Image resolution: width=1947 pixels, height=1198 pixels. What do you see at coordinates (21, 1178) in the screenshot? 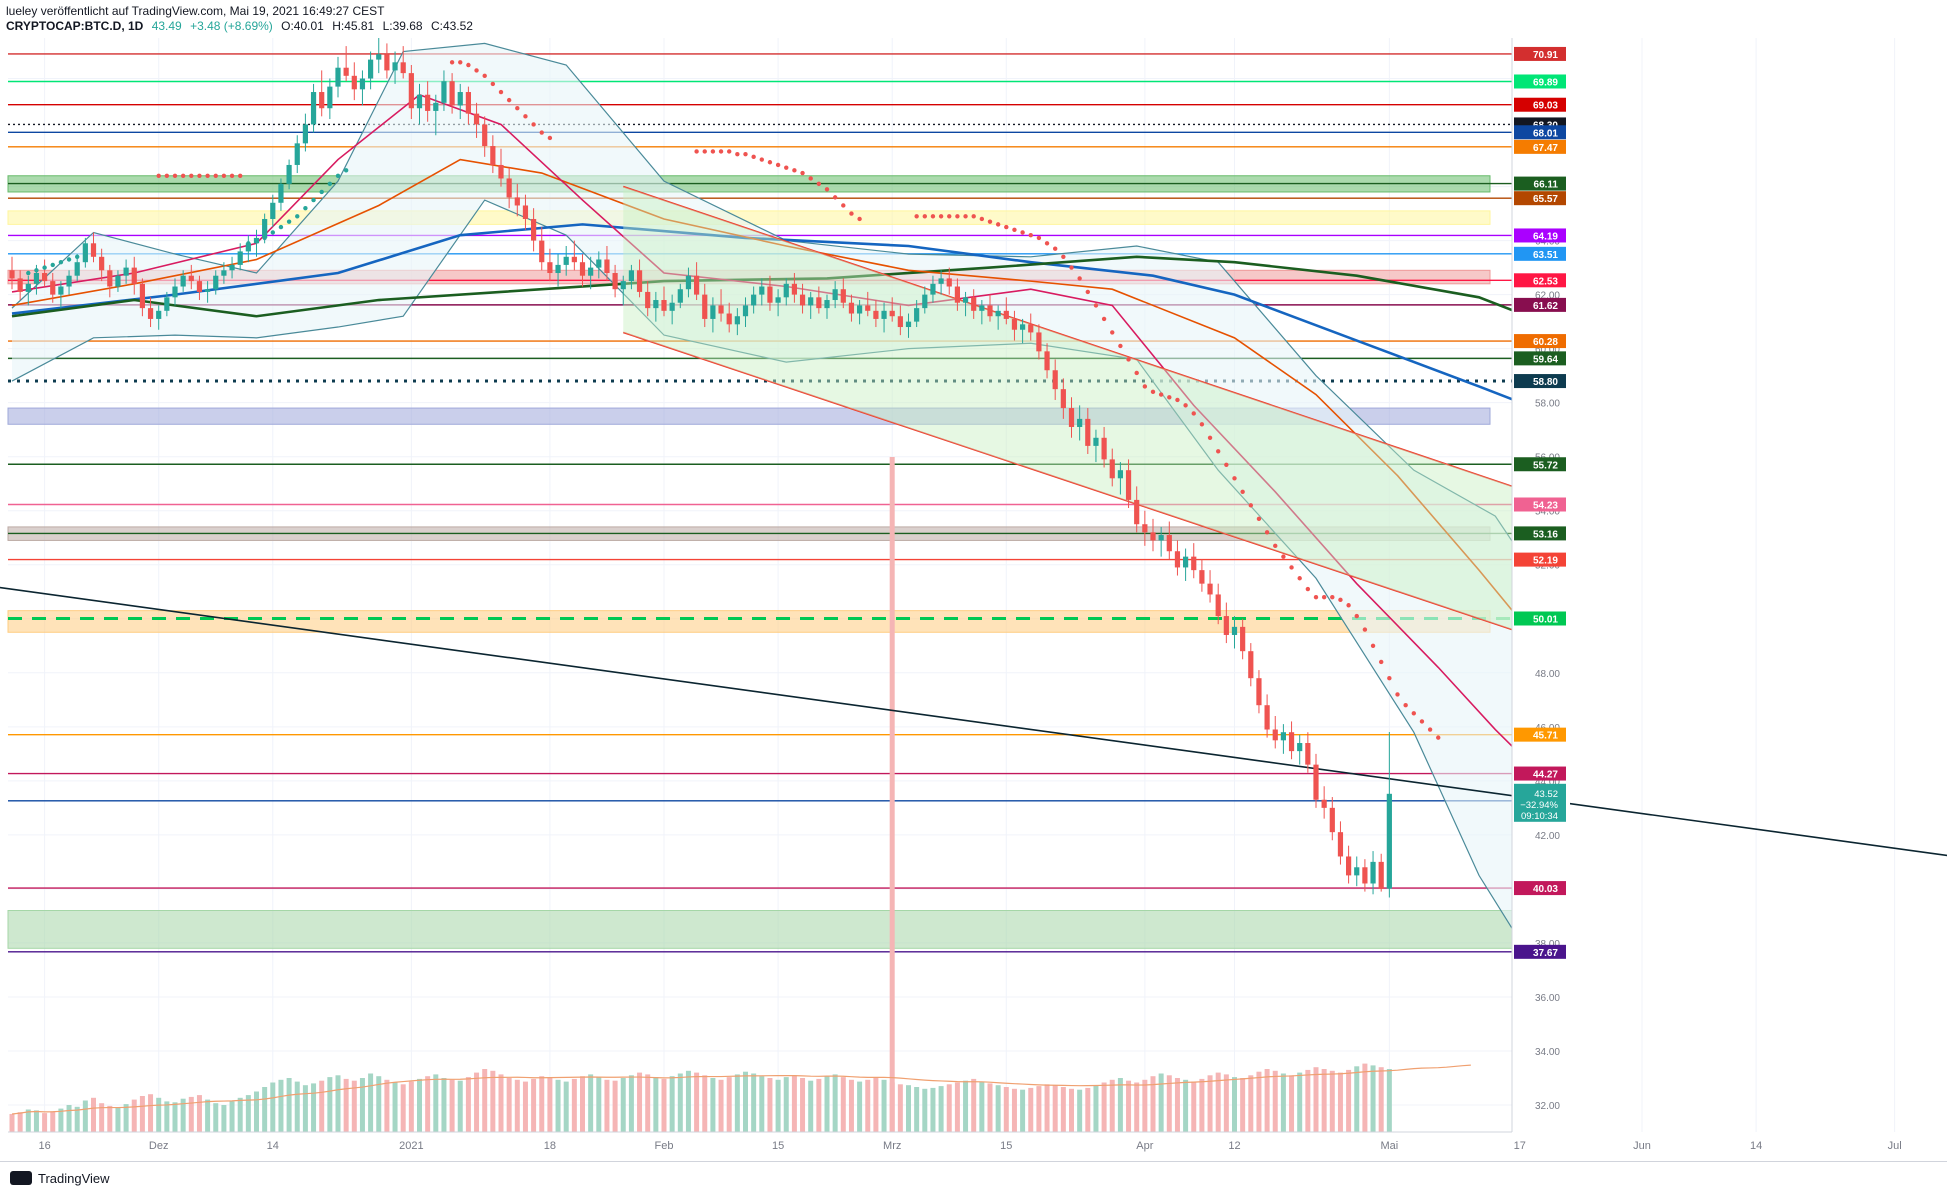
I see `tradingview-logo-icon` at bounding box center [21, 1178].